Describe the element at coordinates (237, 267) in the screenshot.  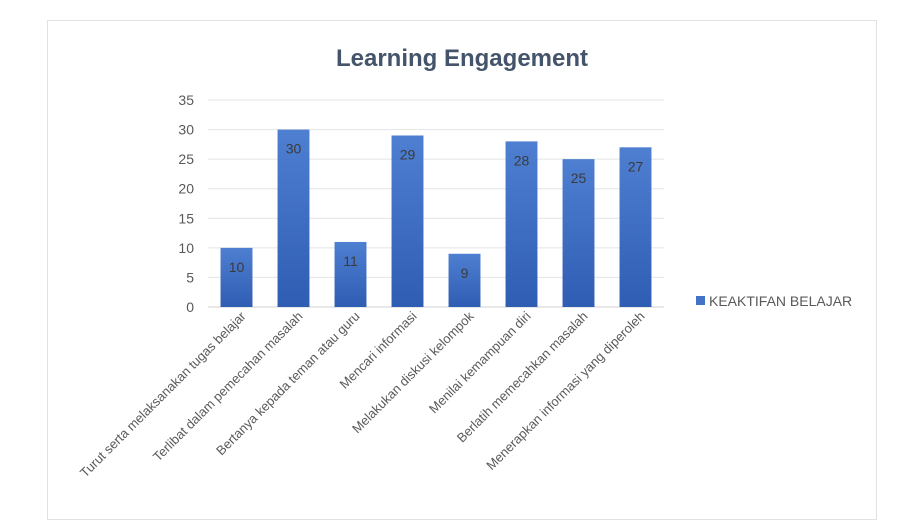
I see `data-label: 10` at that location.